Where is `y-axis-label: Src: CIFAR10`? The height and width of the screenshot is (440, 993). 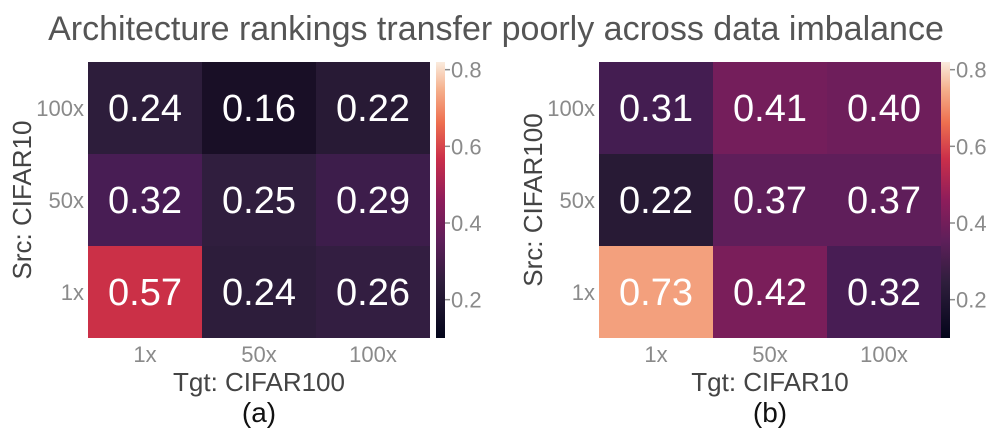 y-axis-label: Src: CIFAR10 is located at coordinates (22, 200).